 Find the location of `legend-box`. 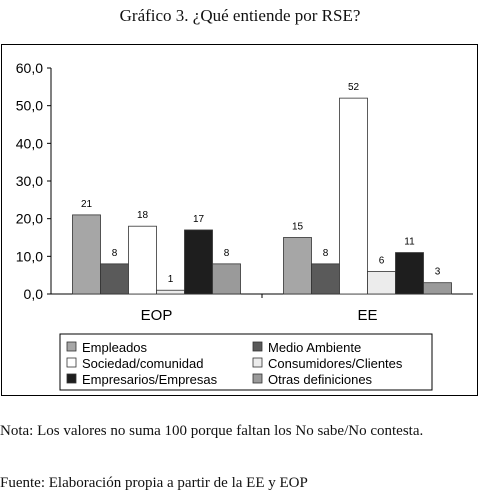

legend-box is located at coordinates (246, 362).